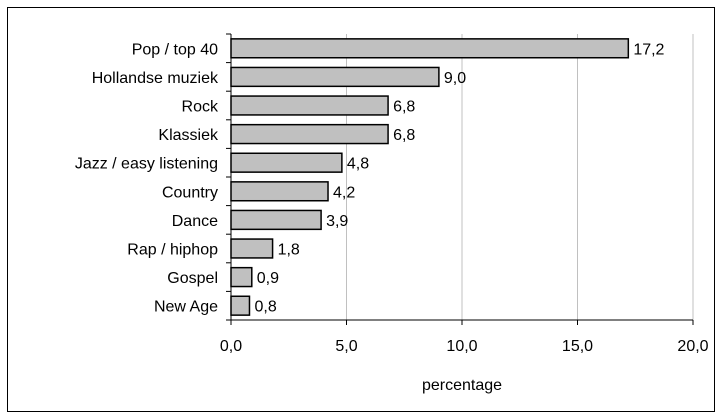  I want to click on x-tick-label: 10,0, so click(461, 346).